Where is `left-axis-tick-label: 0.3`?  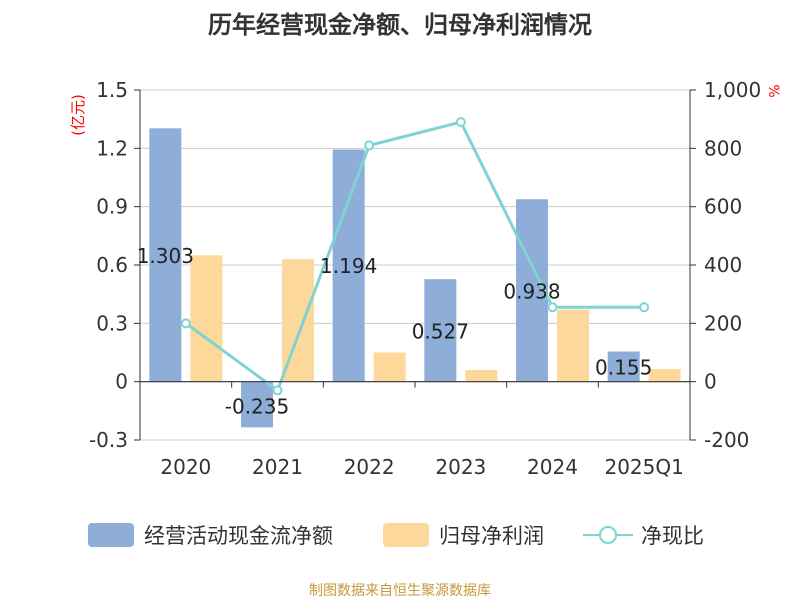
left-axis-tick-label: 0.3 is located at coordinates (112, 323).